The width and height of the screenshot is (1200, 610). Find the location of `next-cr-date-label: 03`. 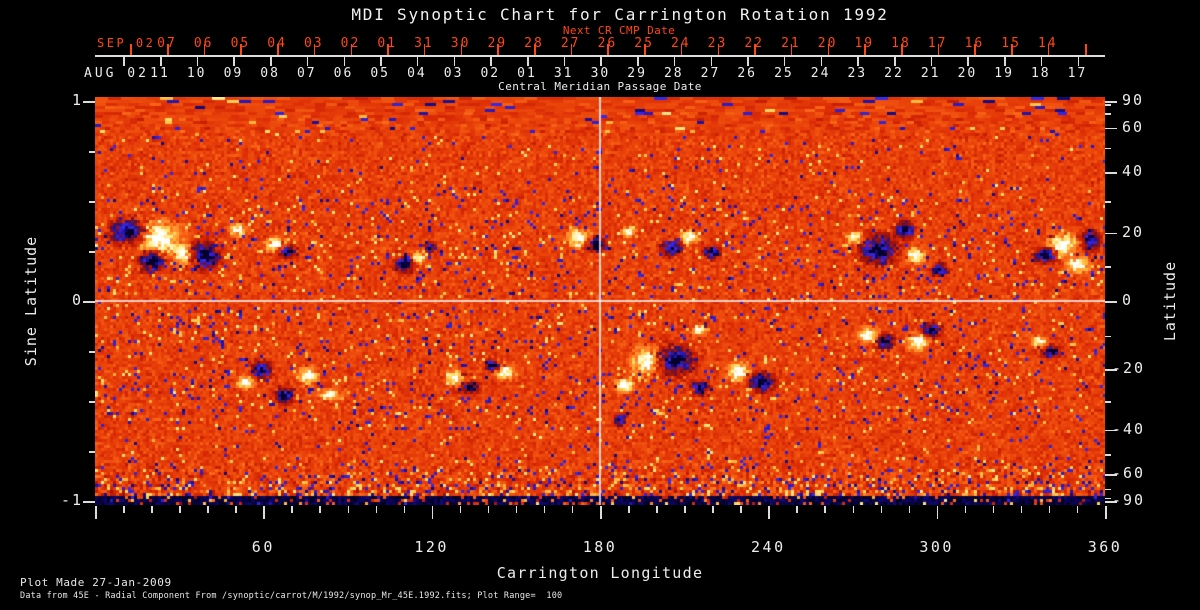

next-cr-date-label: 03 is located at coordinates (313, 43).